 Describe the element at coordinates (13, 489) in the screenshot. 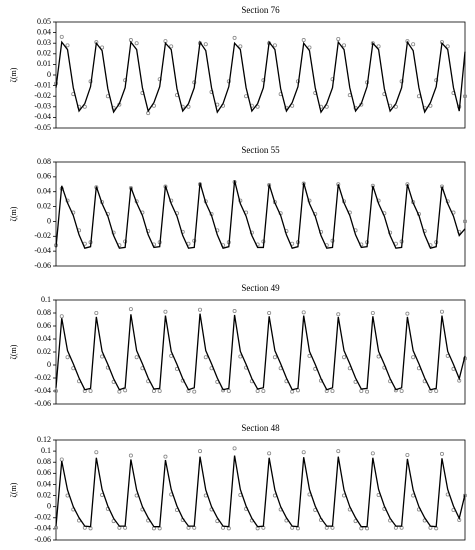

I see `y-axis-label: ζ(m)` at that location.